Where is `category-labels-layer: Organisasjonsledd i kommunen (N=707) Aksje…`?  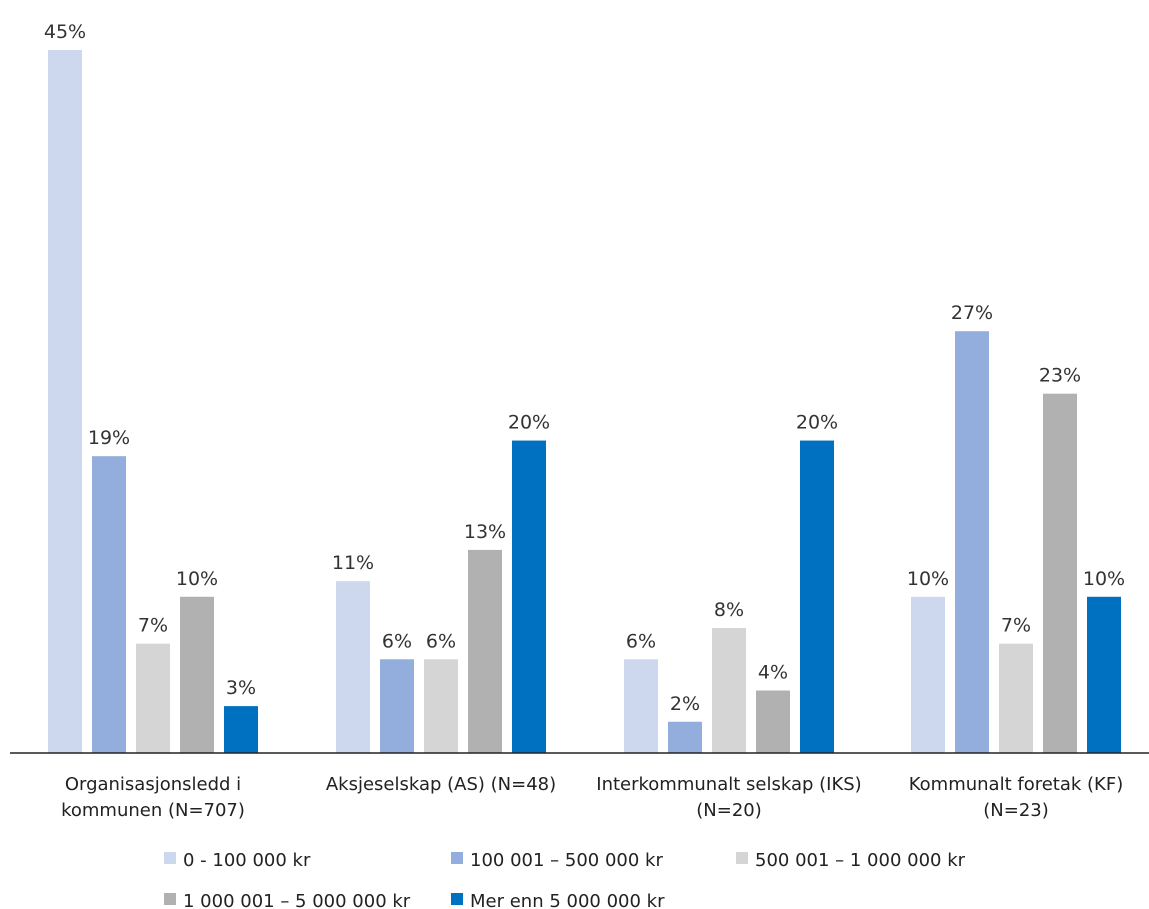 category-labels-layer: Organisasjonsledd i kommunen (N=707) Aksje… is located at coordinates (592, 797).